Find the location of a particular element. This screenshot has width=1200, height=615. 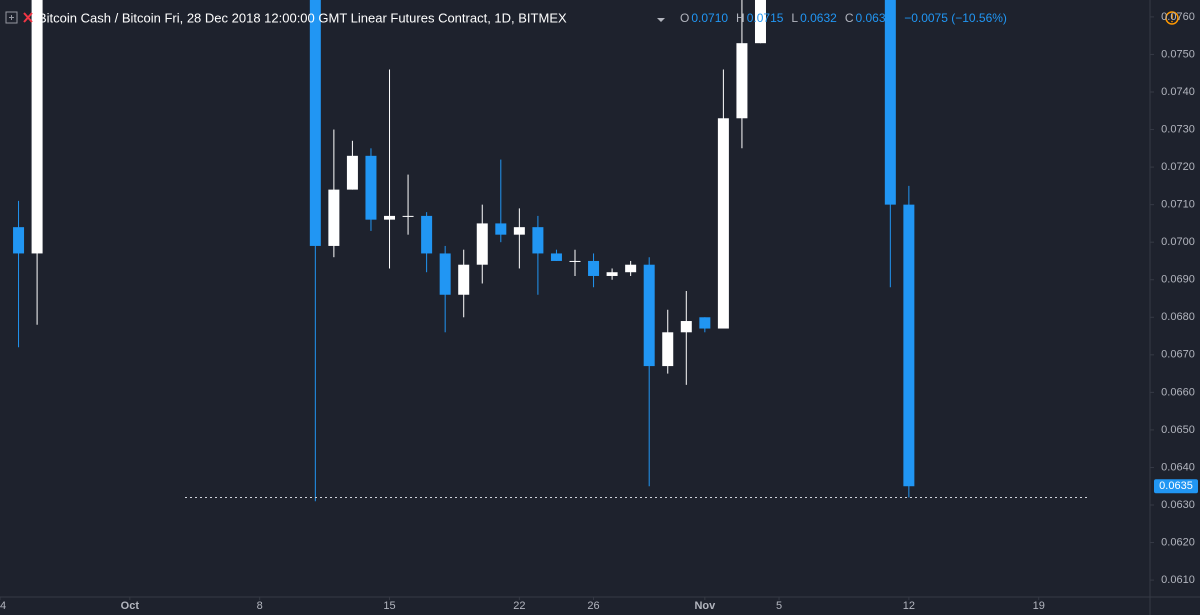

y-tick-label: 0.0720 is located at coordinates (1178, 167).